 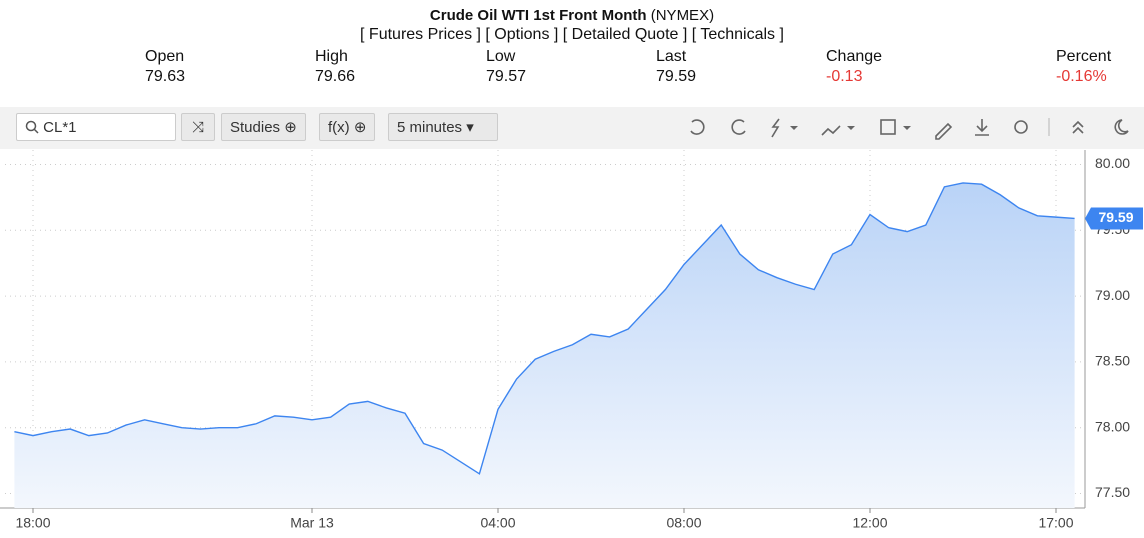 What do you see at coordinates (676, 76) in the screenshot?
I see `stat-value: 79.59` at bounding box center [676, 76].